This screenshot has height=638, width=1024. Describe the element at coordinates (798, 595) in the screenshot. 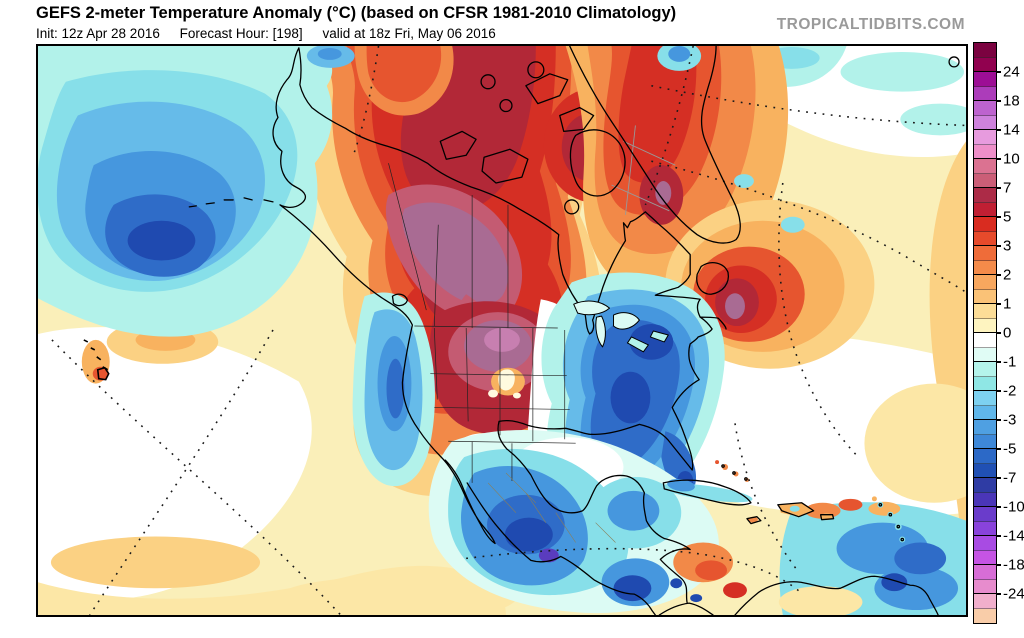

I see `coast-south-america` at that location.